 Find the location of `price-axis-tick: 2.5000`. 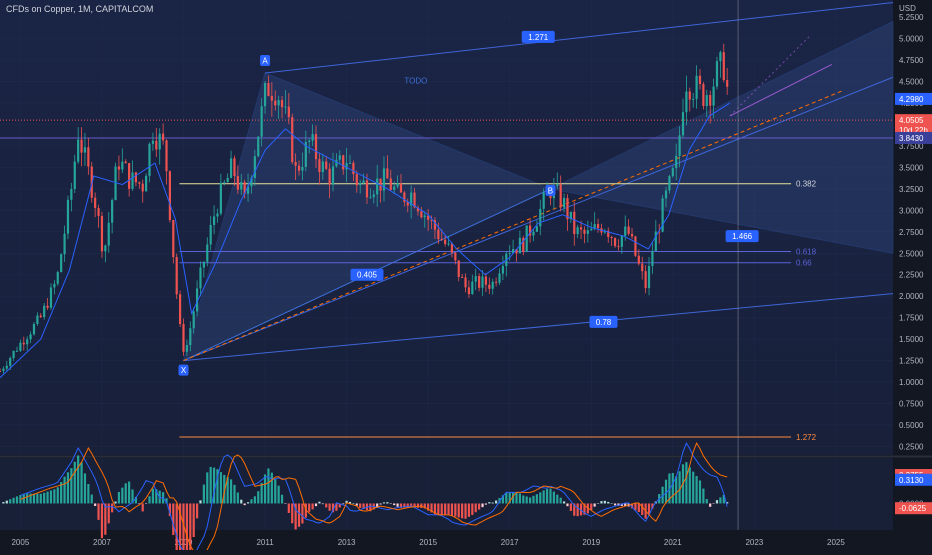

price-axis-tick: 2.5000 is located at coordinates (911, 253).